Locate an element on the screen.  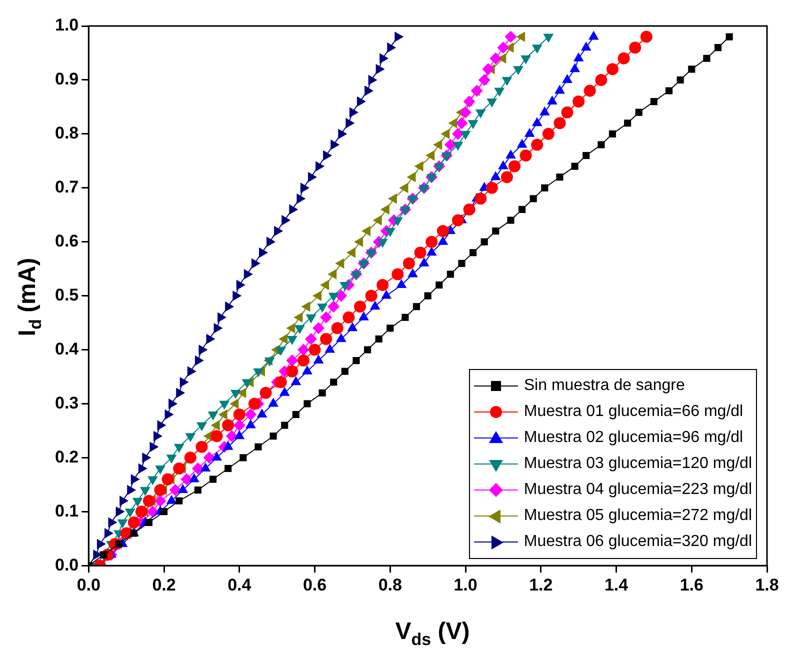
y-tick-label: 0.0 is located at coordinates (66, 564).